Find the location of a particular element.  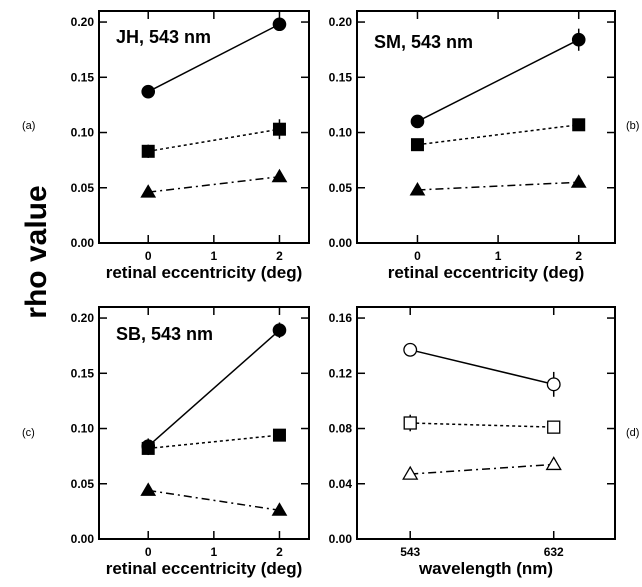

panel-letter-d: (d) is located at coordinates (632, 433).